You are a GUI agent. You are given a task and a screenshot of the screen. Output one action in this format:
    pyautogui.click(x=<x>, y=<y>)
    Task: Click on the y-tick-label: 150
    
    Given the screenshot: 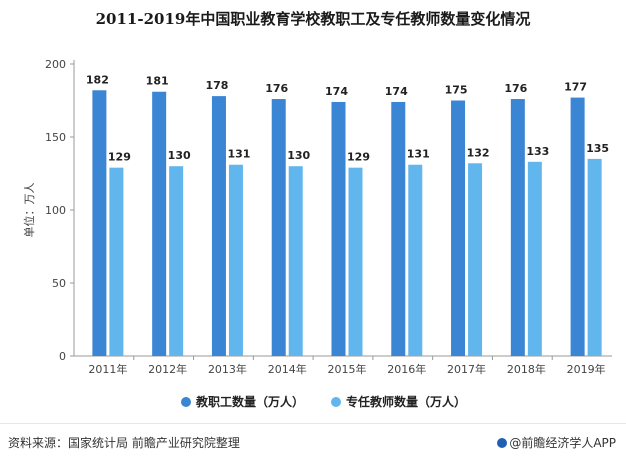 What is the action you would take?
    pyautogui.click(x=55, y=137)
    